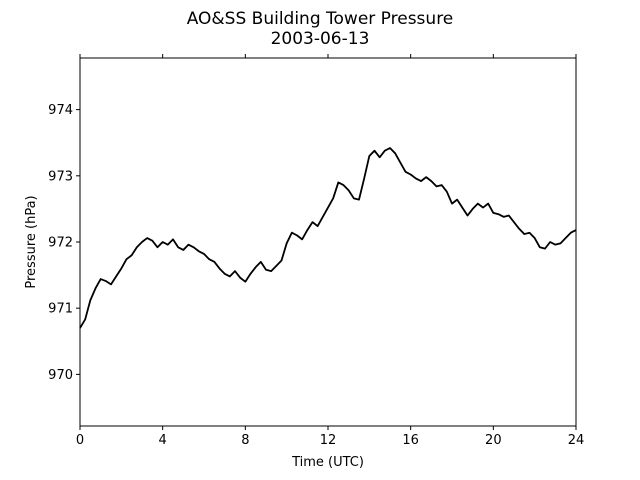  Describe the element at coordinates (60, 176) in the screenshot. I see `y-tick-label: 973` at that location.